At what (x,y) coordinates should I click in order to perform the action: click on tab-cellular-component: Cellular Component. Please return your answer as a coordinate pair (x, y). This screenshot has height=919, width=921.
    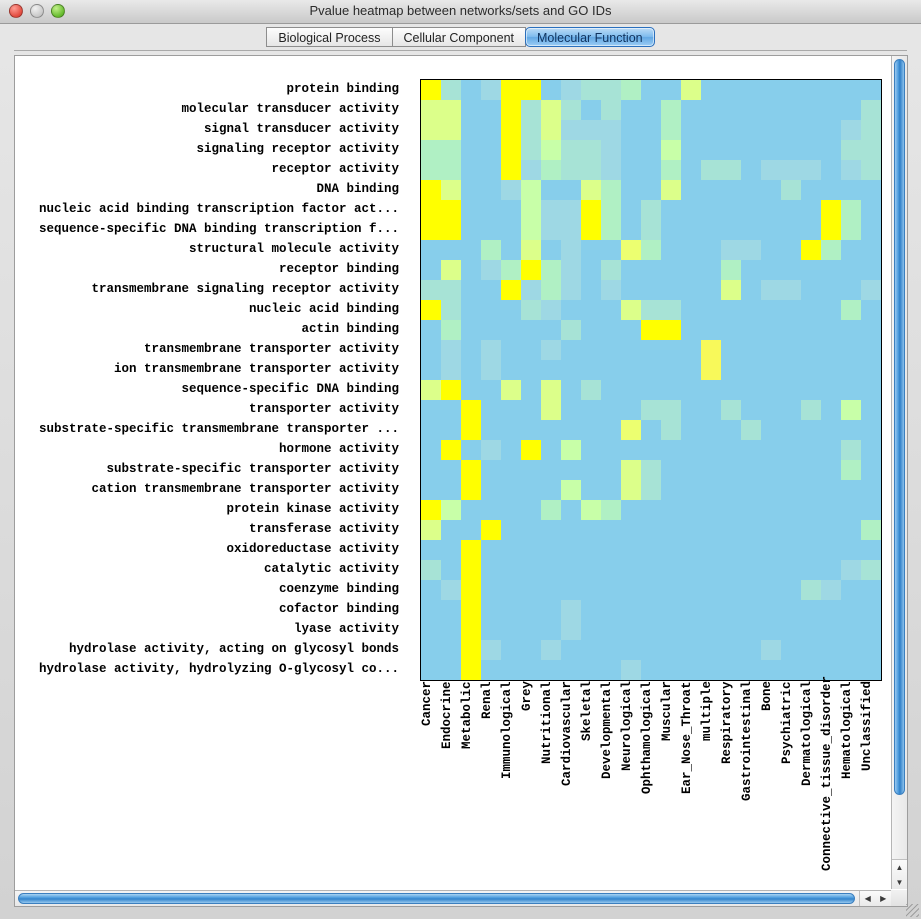
    Looking at the image, I should click on (459, 37).